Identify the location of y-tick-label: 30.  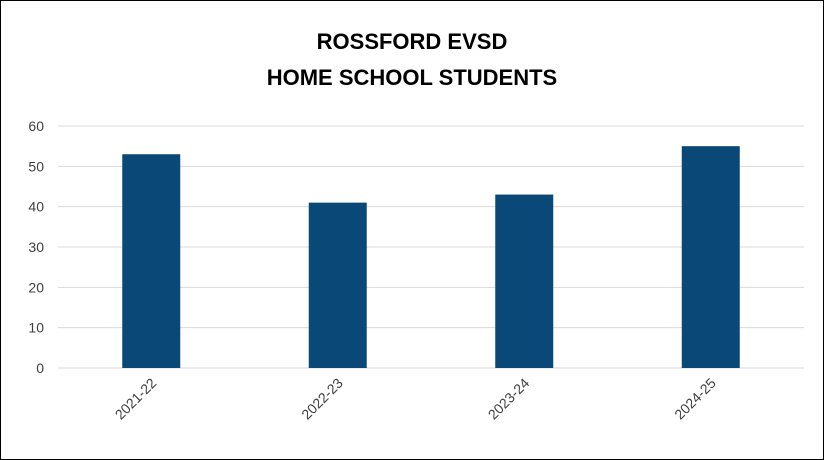
(36, 247).